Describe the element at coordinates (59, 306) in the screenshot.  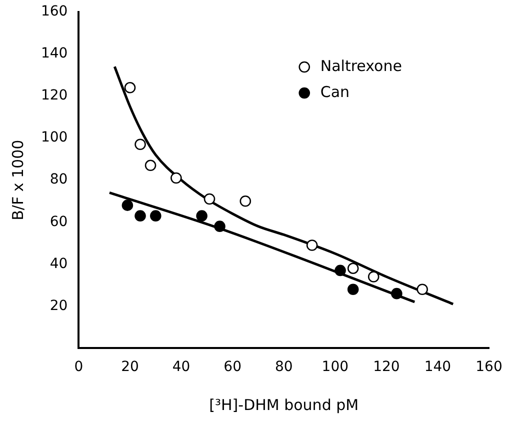
I see `y-tick-label: 20` at that location.